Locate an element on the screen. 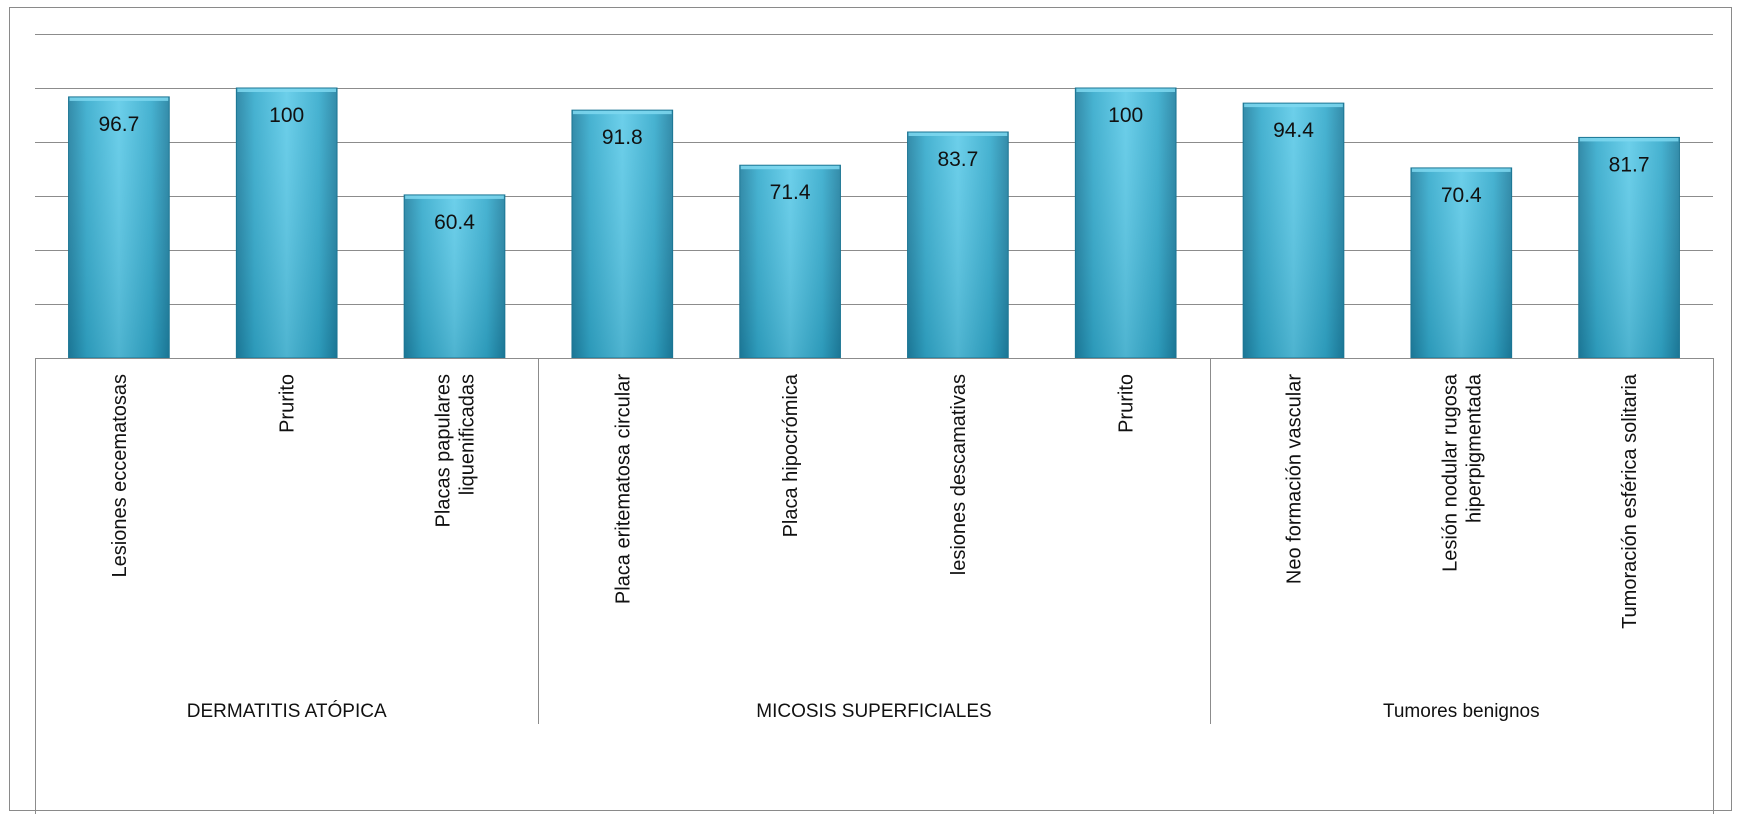 This screenshot has height=814, width=1741. category-label-text: Neo formación vascular is located at coordinates (1295, 479).